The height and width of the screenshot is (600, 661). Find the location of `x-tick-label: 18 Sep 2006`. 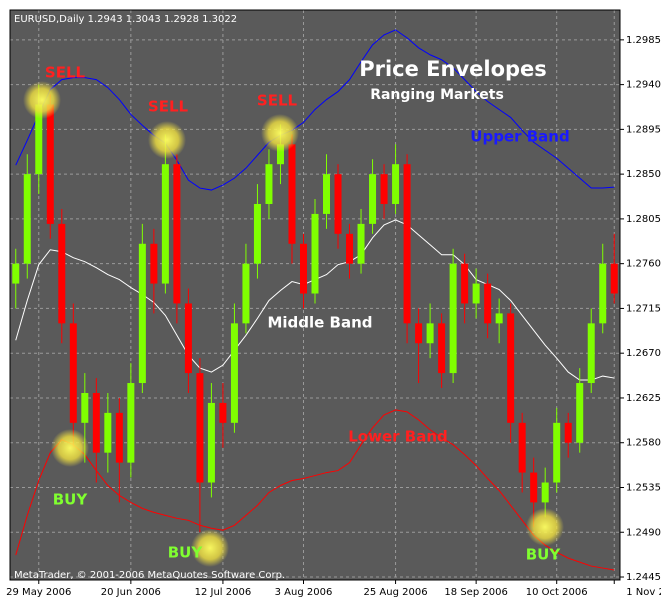

x-tick-label: 18 Sep 2006 is located at coordinates (475, 592).